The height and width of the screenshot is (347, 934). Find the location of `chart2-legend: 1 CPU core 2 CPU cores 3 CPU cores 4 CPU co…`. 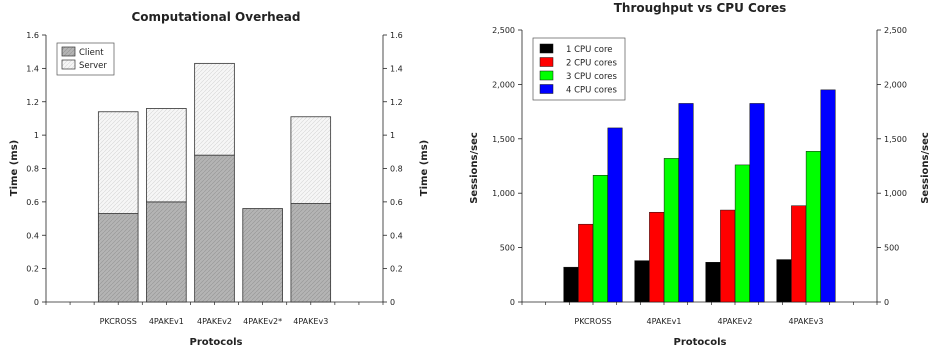

chart2-legend: 1 CPU core 2 CPU cores 3 CPU cores 4 CPU co… is located at coordinates (579, 69).